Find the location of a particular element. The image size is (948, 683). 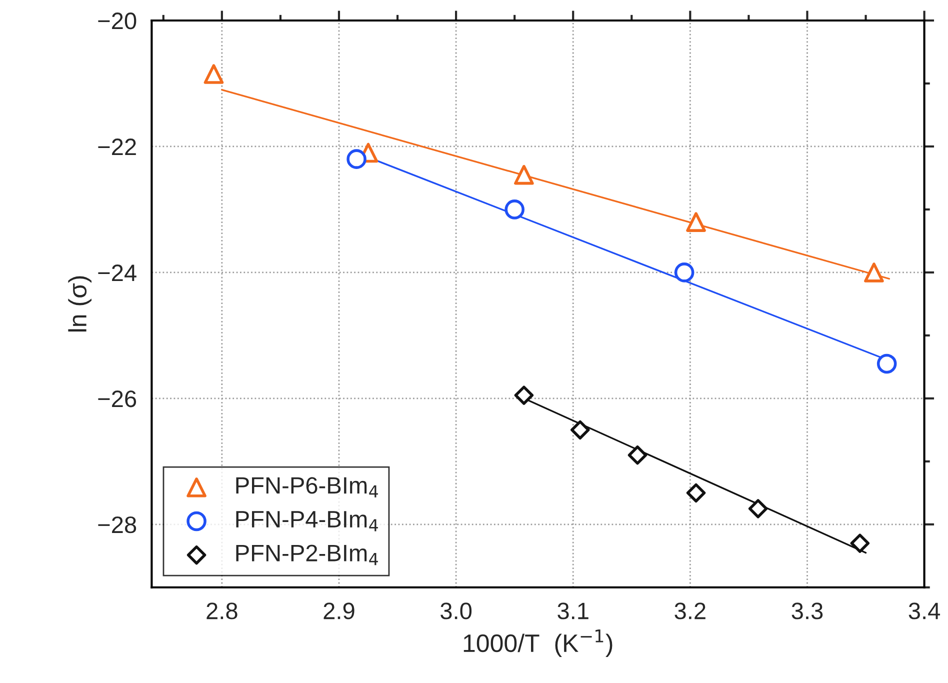

legend-label: PFN-P2-BIm$_{4}$ is located at coordinates (307, 555).